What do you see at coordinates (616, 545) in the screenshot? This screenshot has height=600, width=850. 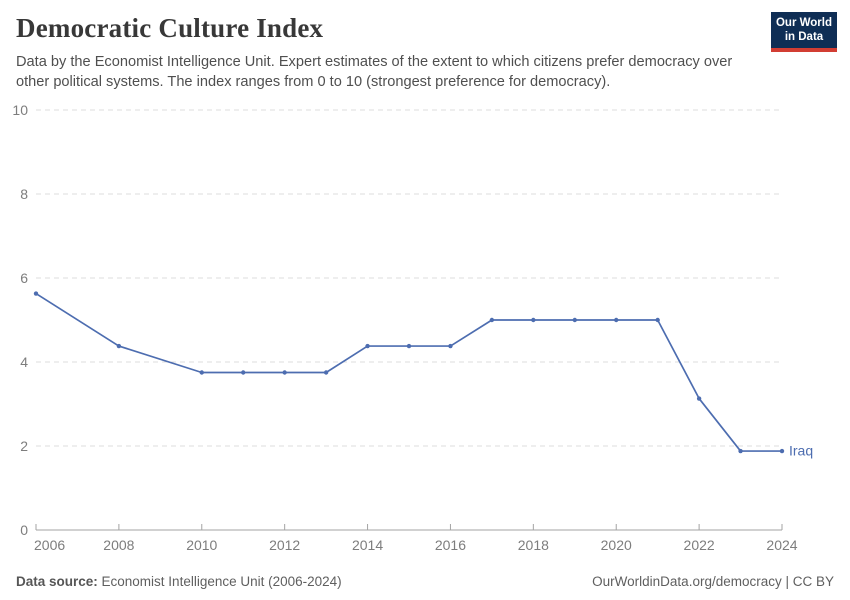 I see `x-tick-label: 2020` at bounding box center [616, 545].